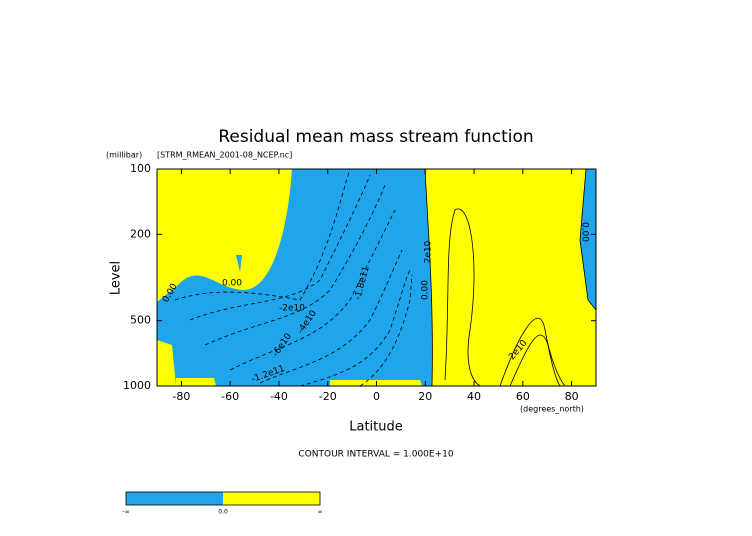 This screenshot has height=536, width=752. Describe the element at coordinates (572, 396) in the screenshot. I see `x-tick-label: 80` at that location.